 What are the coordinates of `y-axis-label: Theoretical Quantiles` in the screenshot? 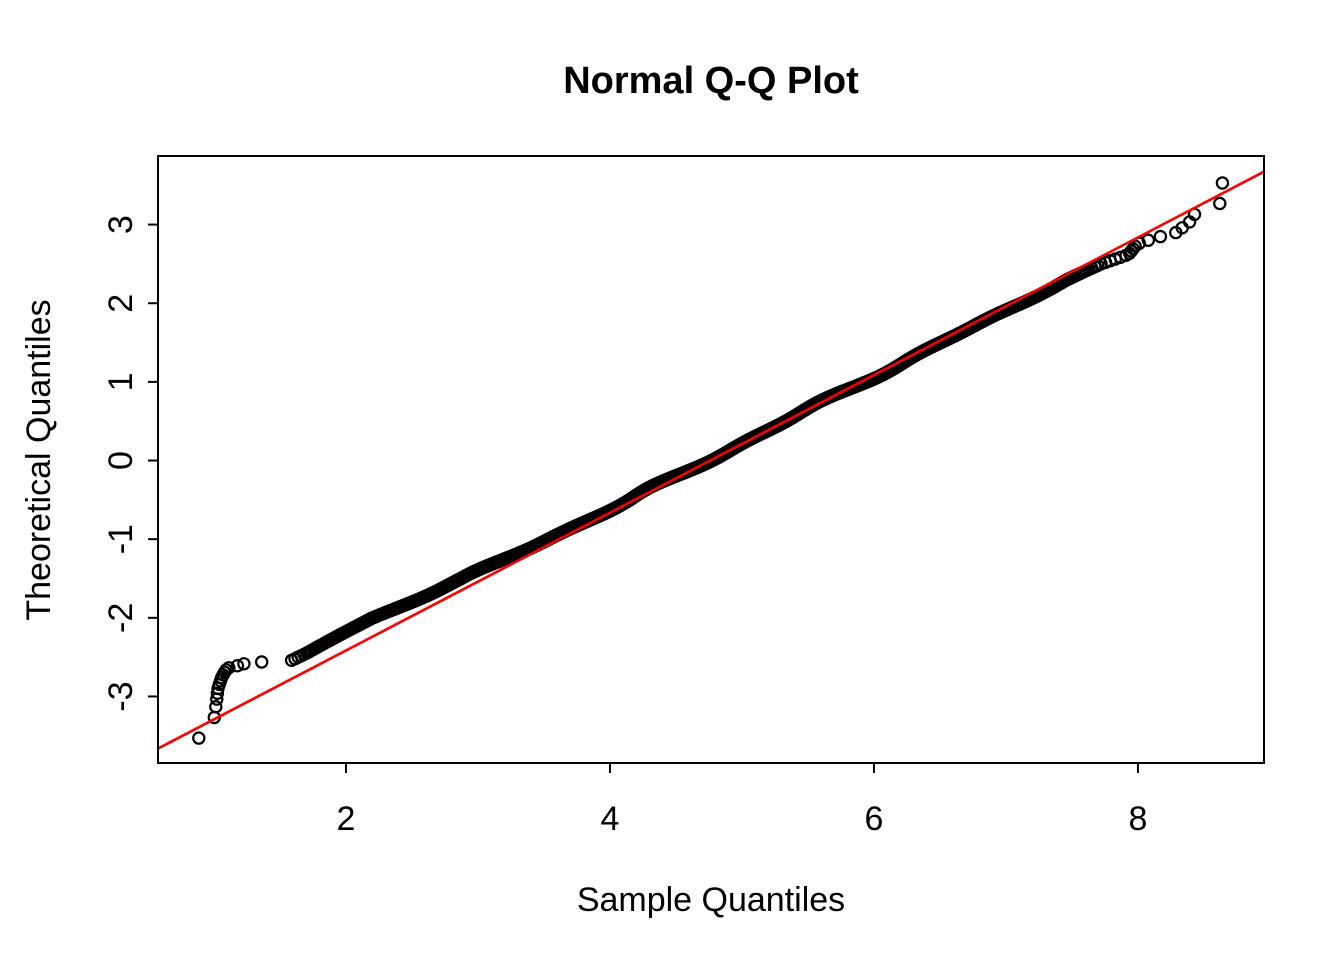 It's located at (39, 459).